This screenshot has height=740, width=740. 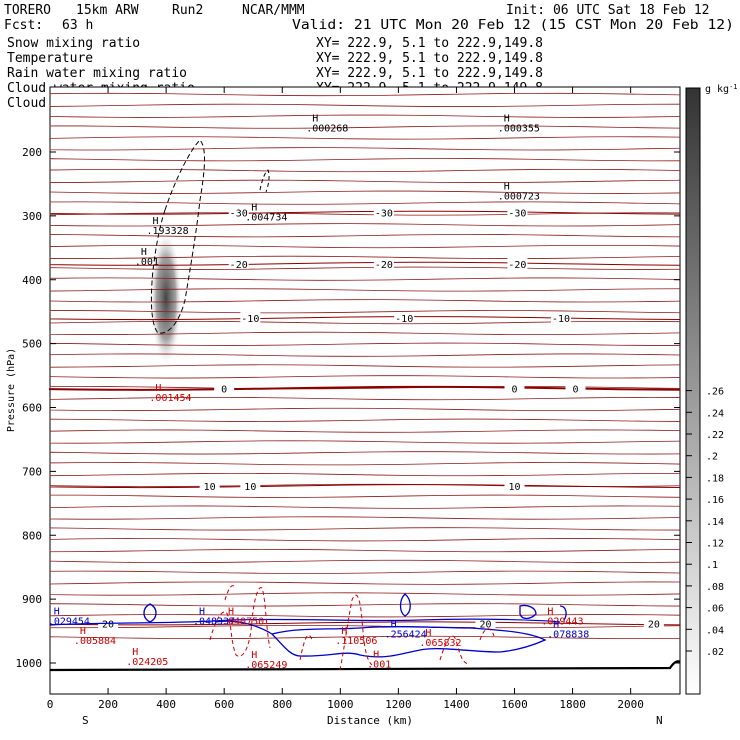 What do you see at coordinates (243, 622) in the screenshot?
I see `maximum-value: .040750` at bounding box center [243, 622].